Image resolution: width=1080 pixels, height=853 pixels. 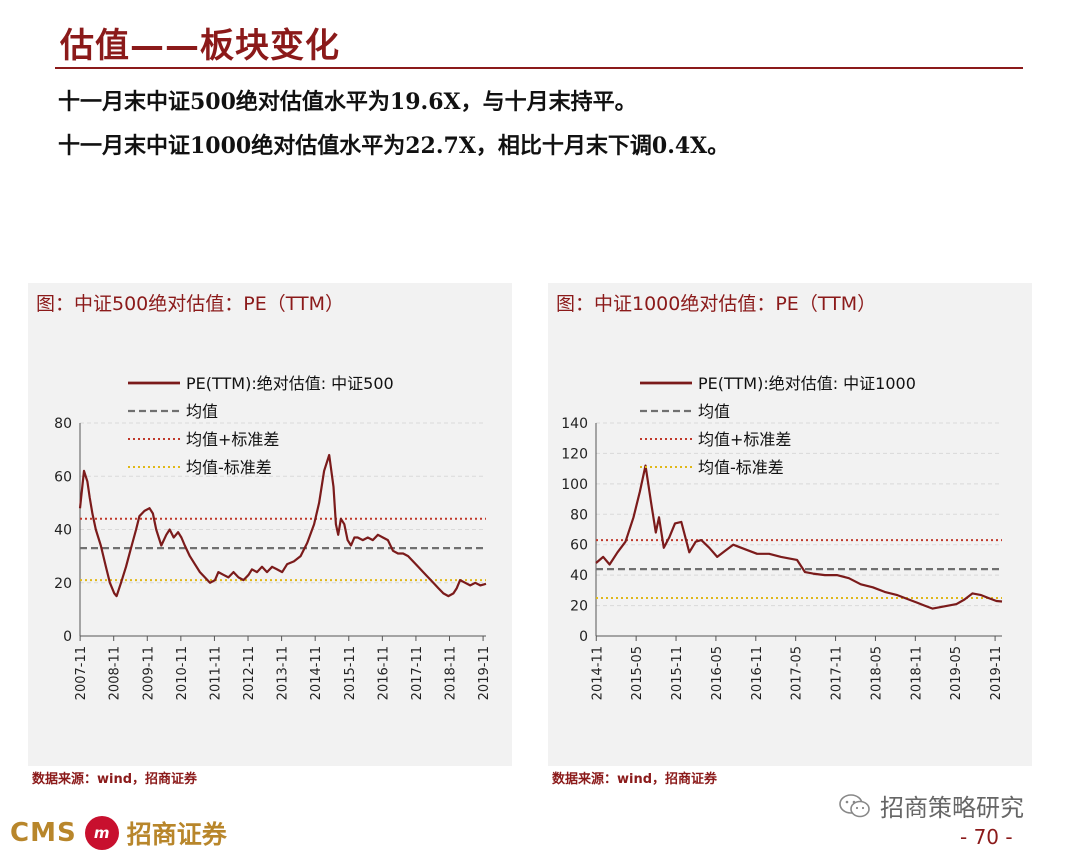 I want to click on chart-title: 图：中证1000绝对估值：PE（TTM）, so click(x=716, y=304).